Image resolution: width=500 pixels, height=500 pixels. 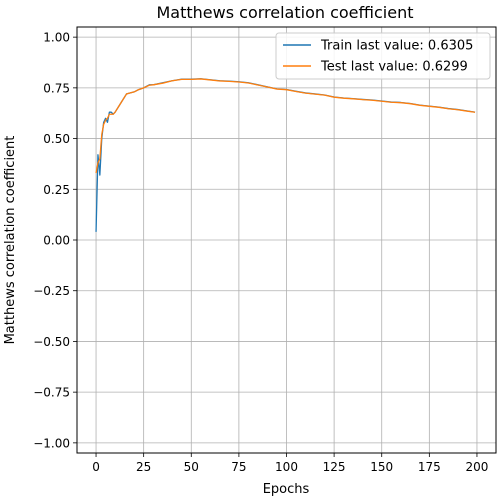 I want to click on y-ticks: −1.00 −0.75 −0.50 −0.25 0.00 0.25 0.50 0.75 1.00, so click(x=55, y=240).